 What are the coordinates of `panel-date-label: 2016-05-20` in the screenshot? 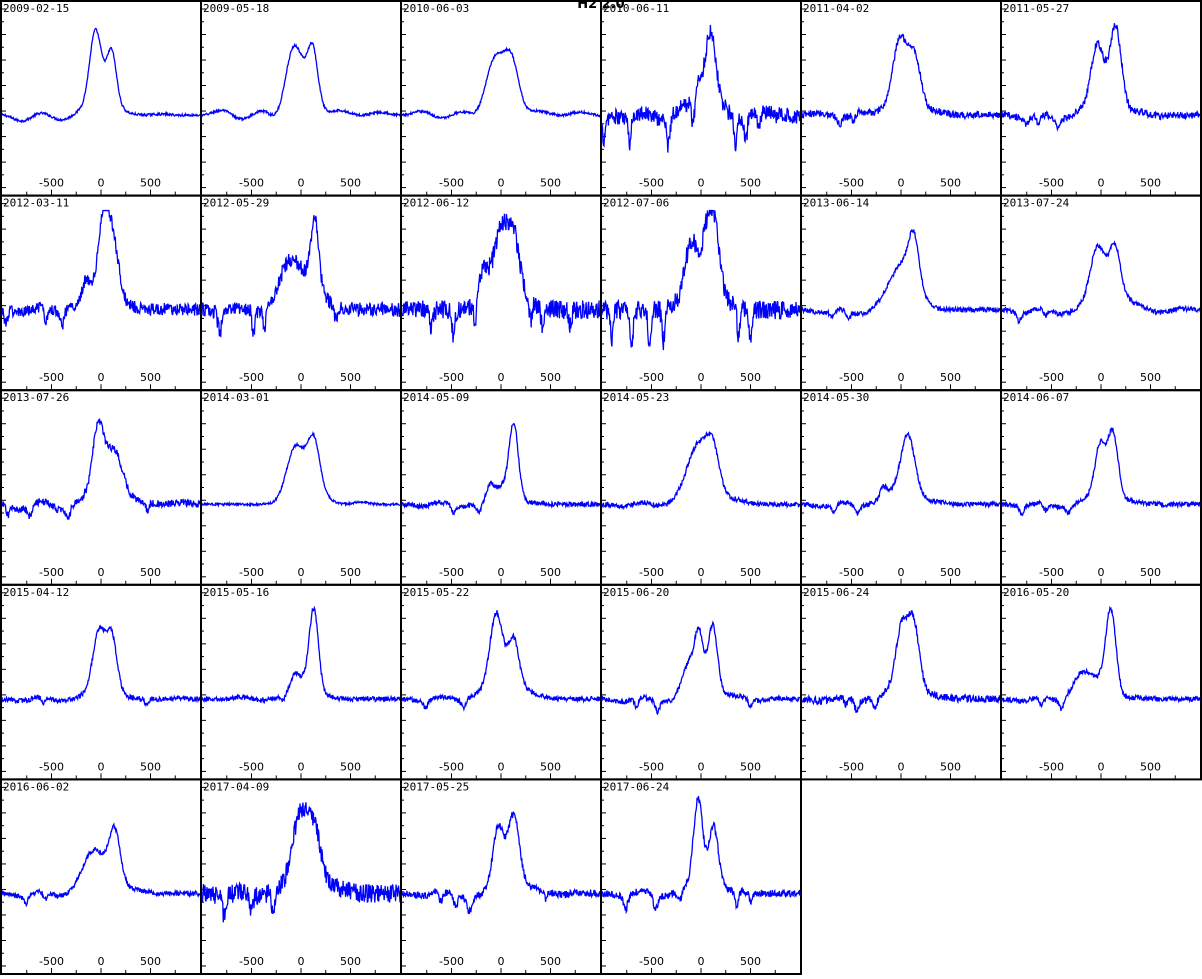 It's located at (1036, 592).